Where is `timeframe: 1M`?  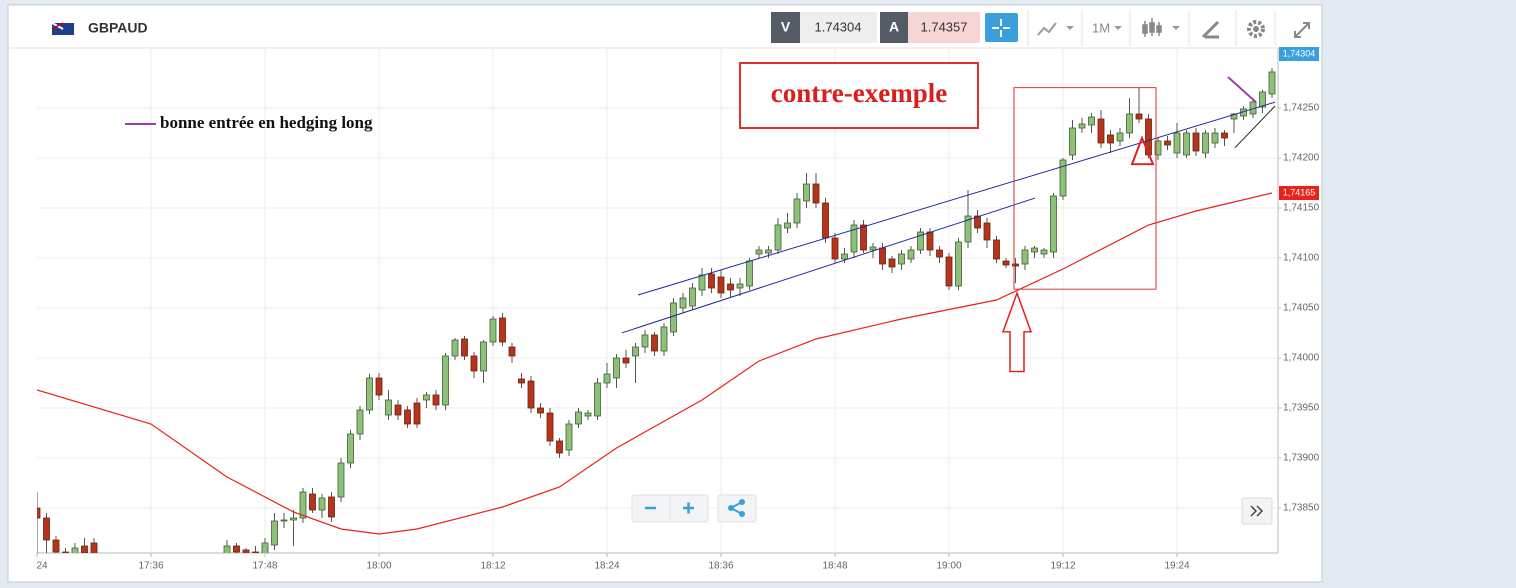
timeframe: 1M is located at coordinates (1101, 27).